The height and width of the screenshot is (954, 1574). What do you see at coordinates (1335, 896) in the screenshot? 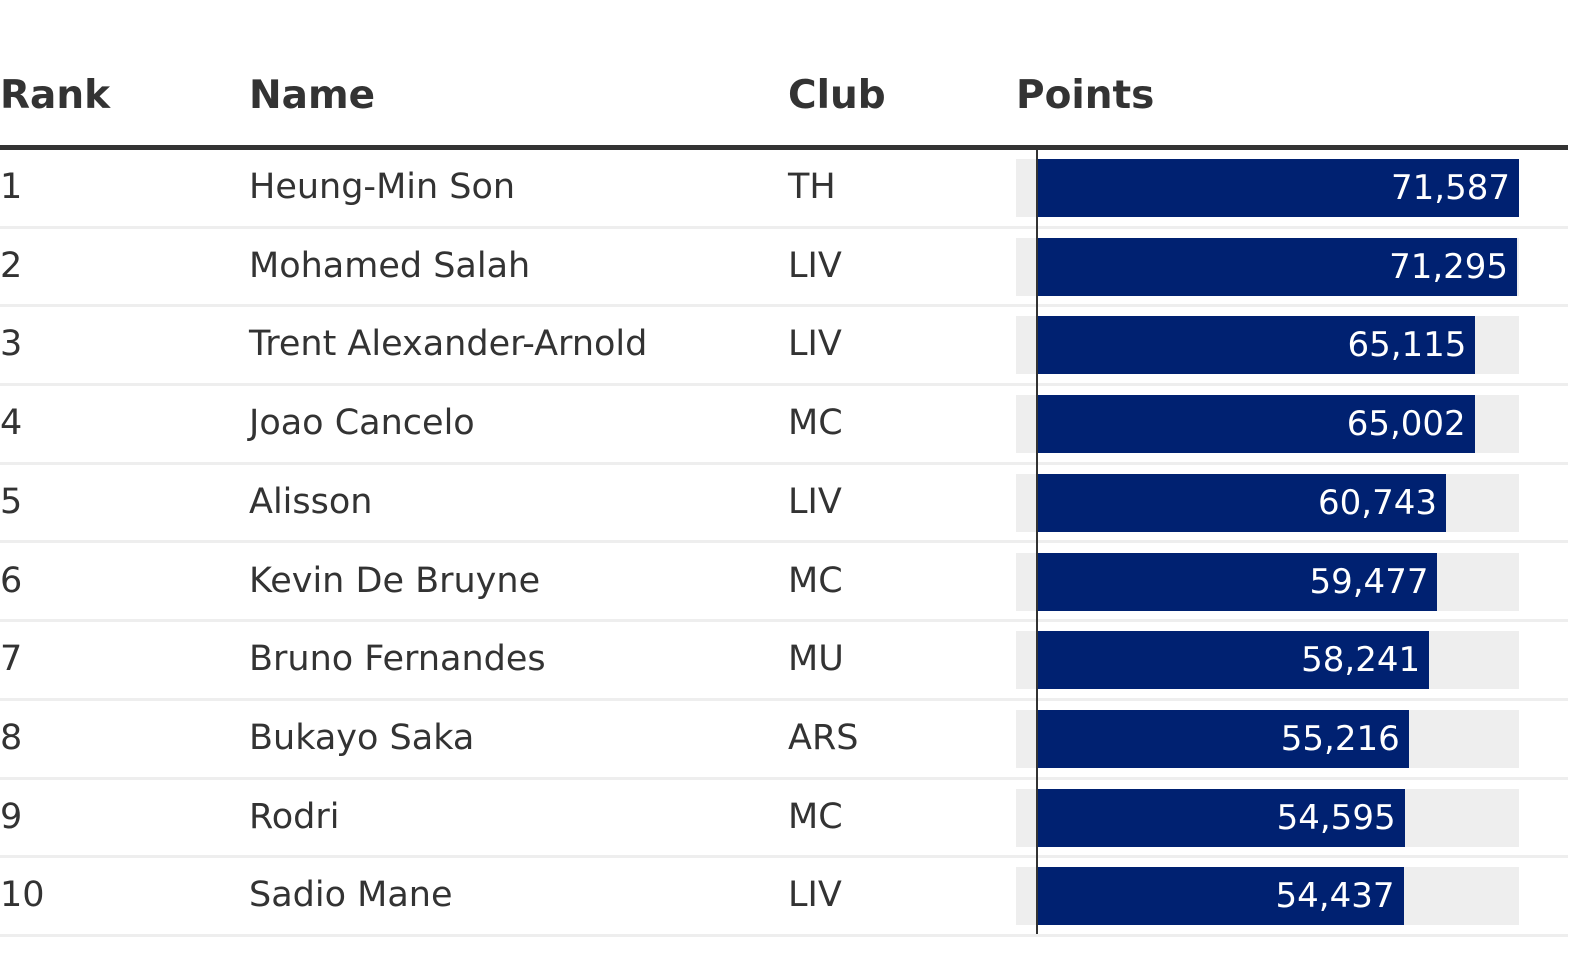
I see `points-value-label: 54,437` at bounding box center [1335, 896].